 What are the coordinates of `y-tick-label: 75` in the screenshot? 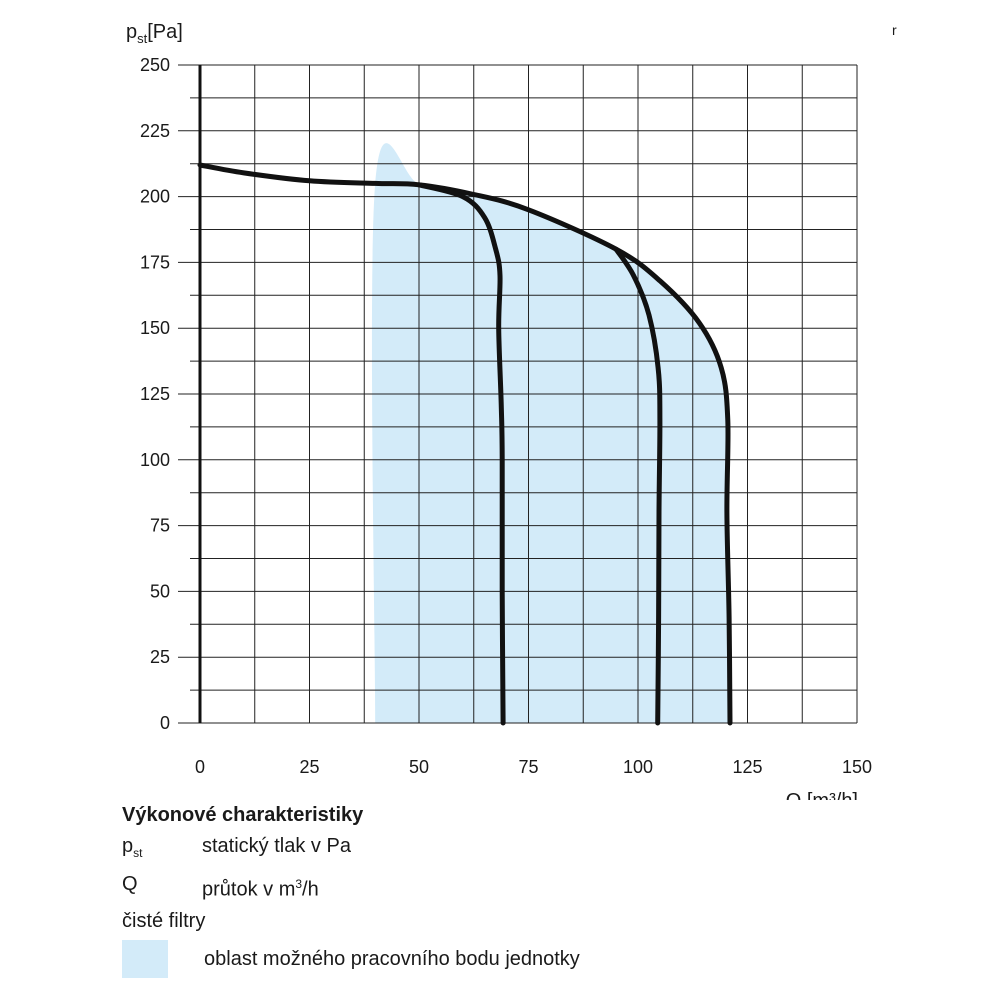 It's located at (160, 526).